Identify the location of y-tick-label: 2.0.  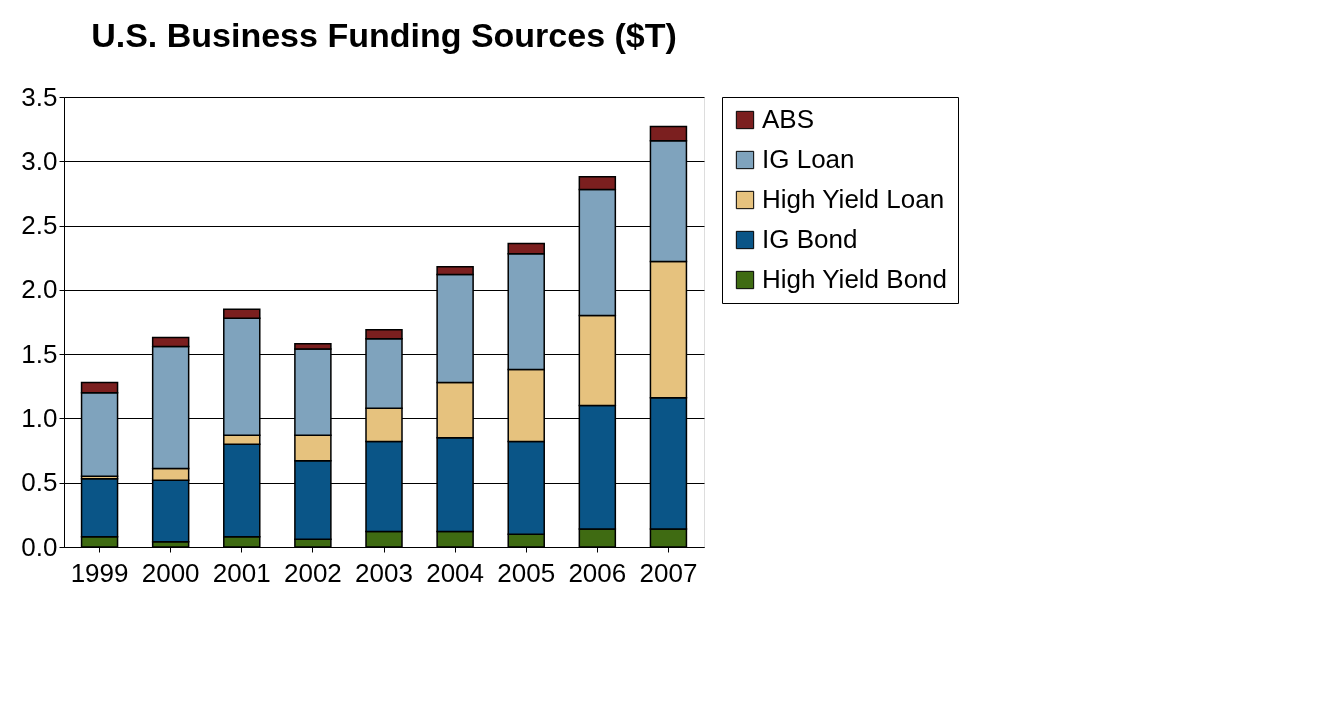
(39, 289).